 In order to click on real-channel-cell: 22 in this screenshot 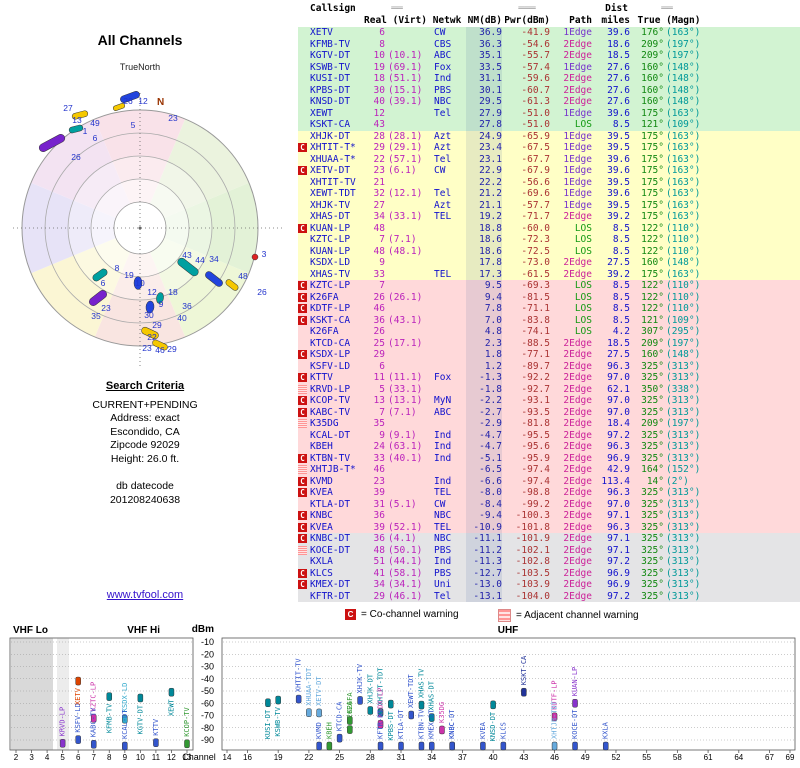, I will do `click(379, 159)`.